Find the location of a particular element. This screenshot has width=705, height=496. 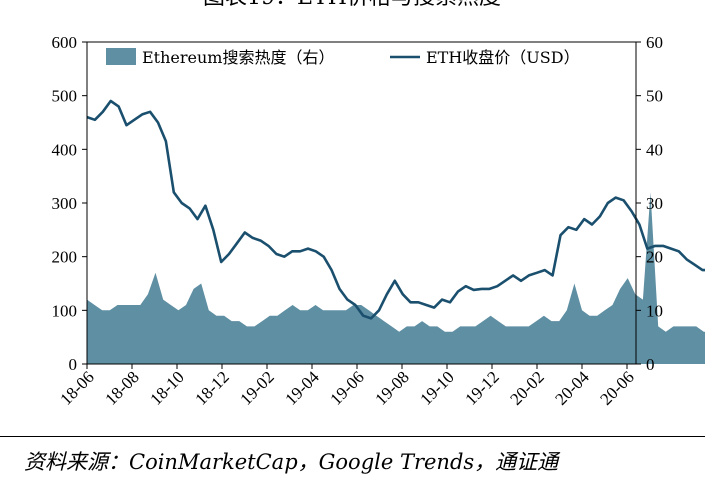

legend-swatch-area is located at coordinates (121, 56).